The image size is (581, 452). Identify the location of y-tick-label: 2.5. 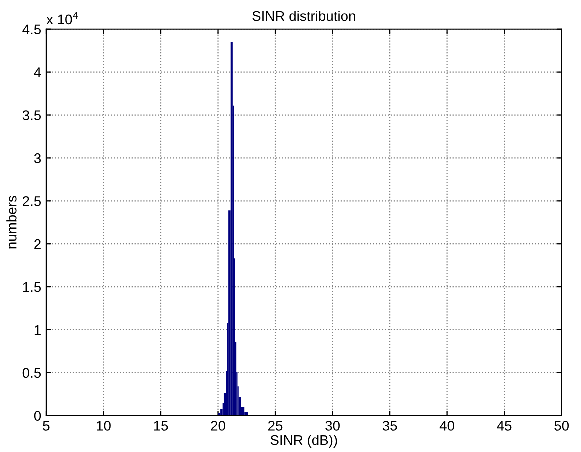
(32, 201).